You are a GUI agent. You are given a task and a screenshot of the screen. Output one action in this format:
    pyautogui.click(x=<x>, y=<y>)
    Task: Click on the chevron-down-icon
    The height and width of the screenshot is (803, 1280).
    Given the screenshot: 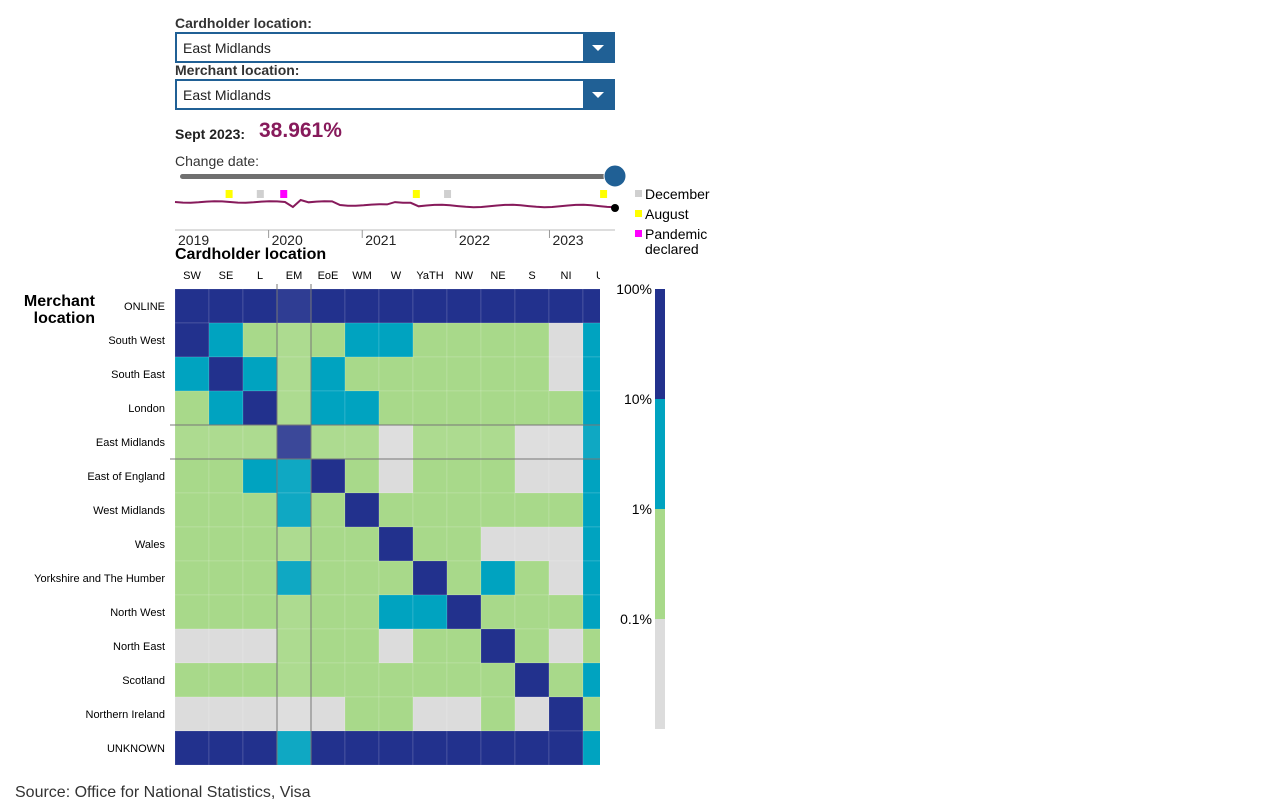 What is the action you would take?
    pyautogui.click(x=598, y=94)
    